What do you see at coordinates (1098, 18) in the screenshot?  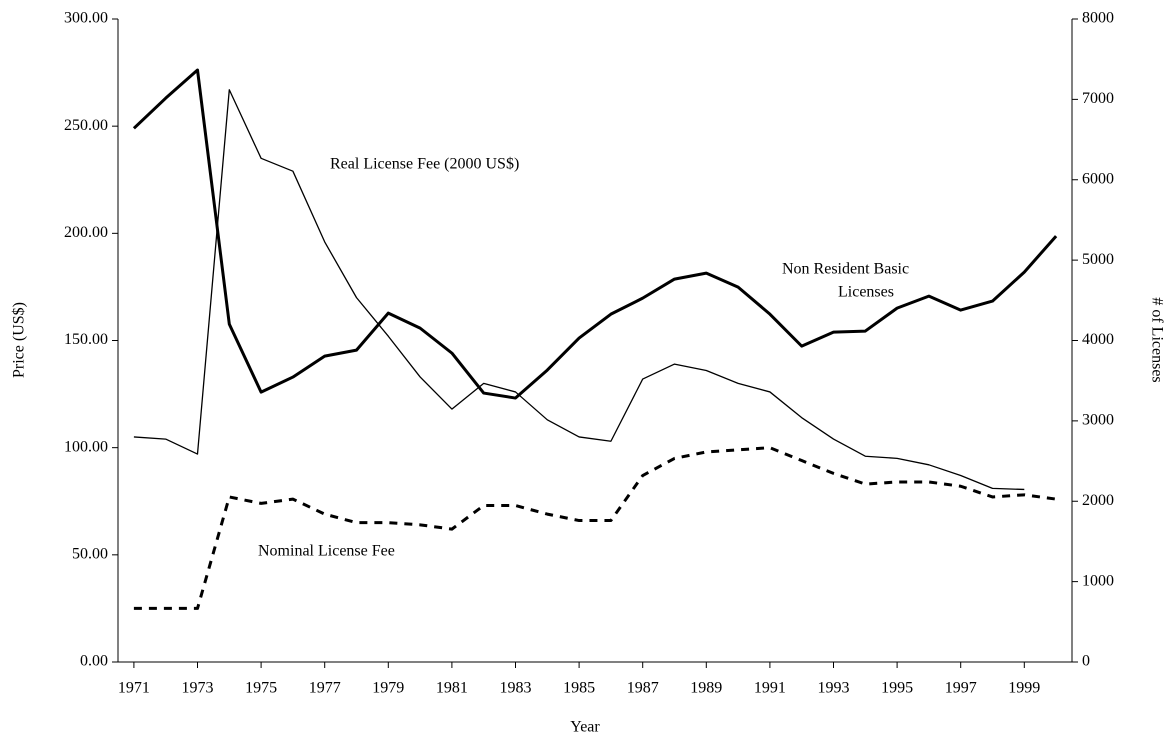 I see `y2-tick-label: 8000` at bounding box center [1098, 18].